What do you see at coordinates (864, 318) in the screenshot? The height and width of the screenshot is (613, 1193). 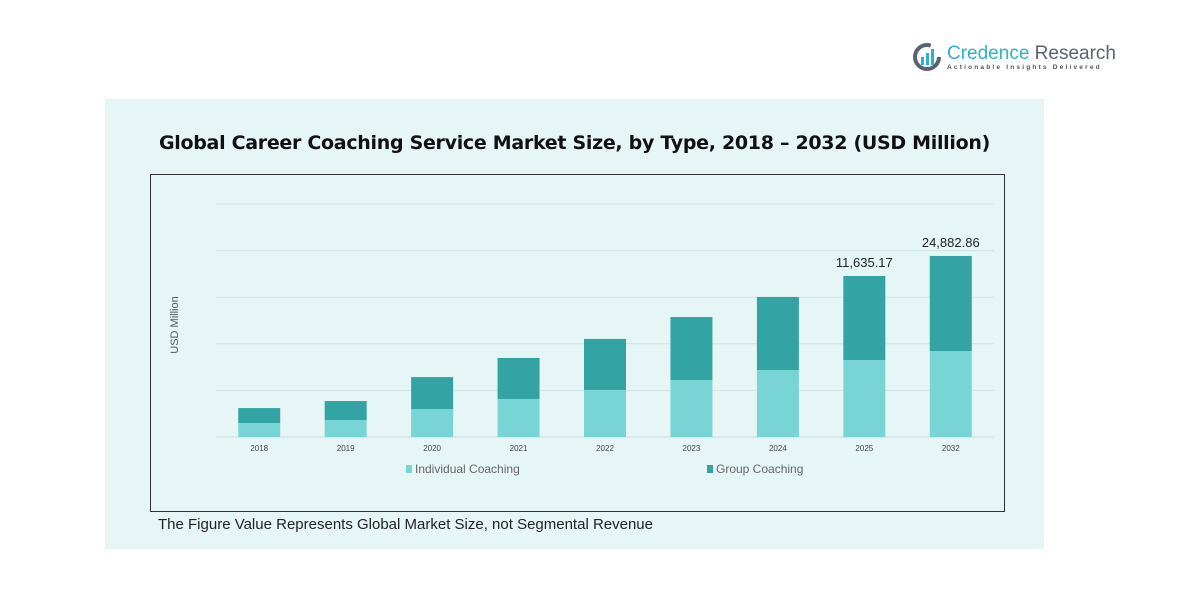 I see `bar-group-coaching-2025` at bounding box center [864, 318].